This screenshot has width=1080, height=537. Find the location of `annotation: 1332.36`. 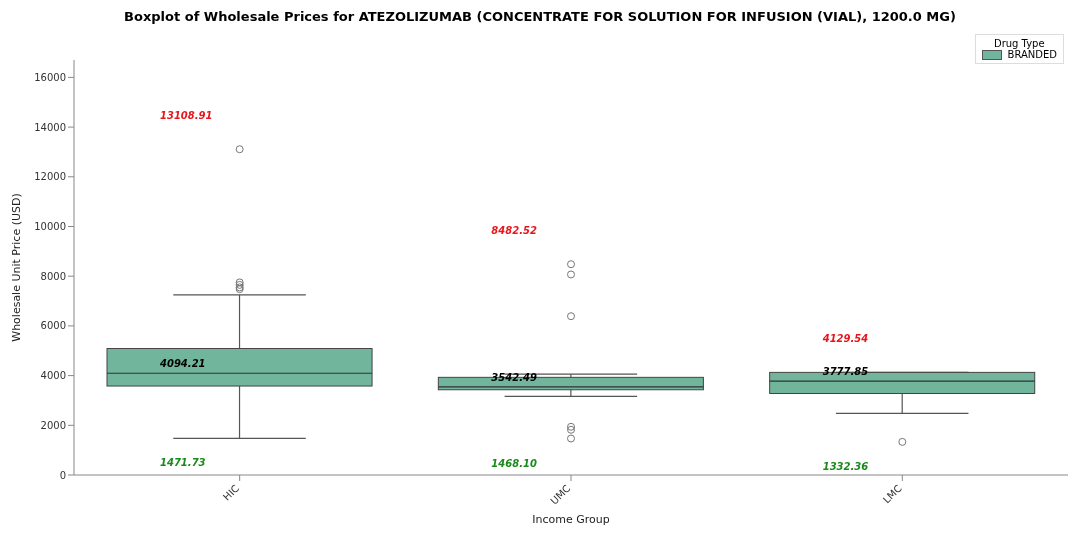

annotation: 1332.36 is located at coordinates (845, 466).